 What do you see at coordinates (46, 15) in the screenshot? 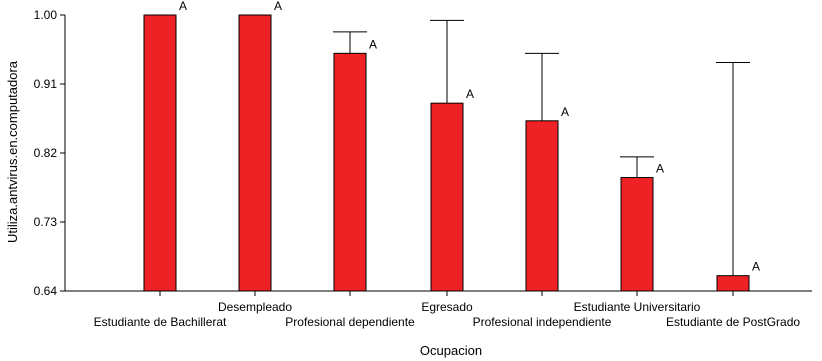
I see `y-tick-label: 1.00` at bounding box center [46, 15].